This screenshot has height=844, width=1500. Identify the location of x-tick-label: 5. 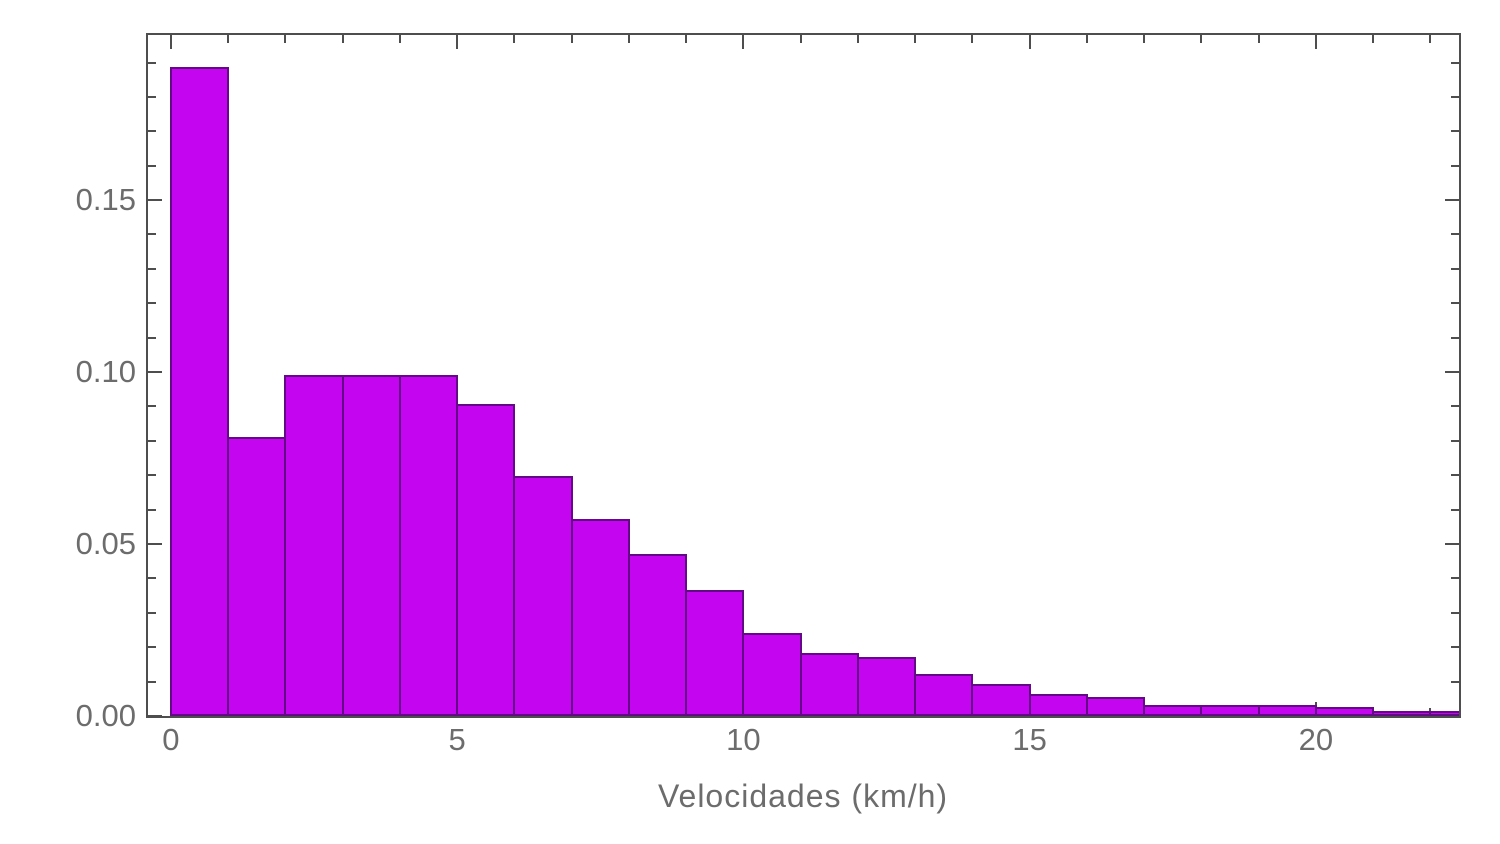
(457, 739).